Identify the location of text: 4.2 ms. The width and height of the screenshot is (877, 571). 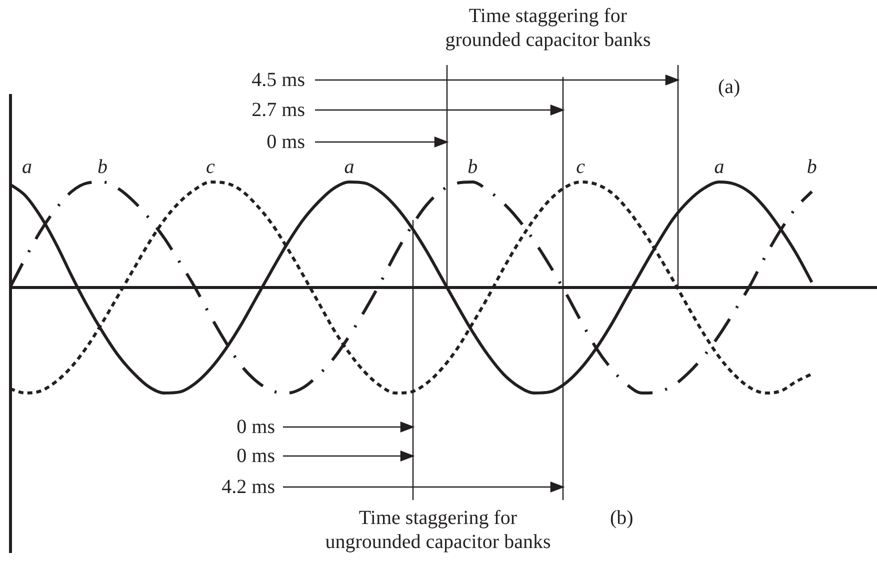
(248, 487).